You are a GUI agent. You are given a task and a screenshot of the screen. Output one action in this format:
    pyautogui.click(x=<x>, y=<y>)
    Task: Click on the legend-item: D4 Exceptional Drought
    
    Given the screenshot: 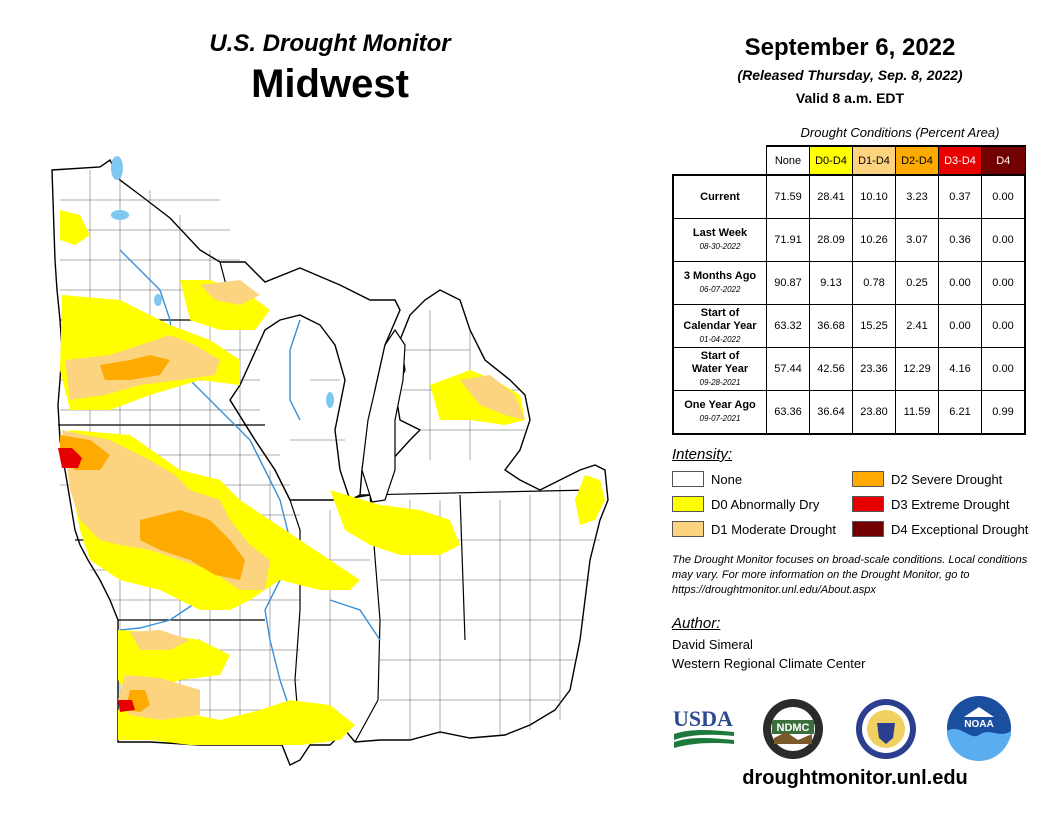 What is the action you would take?
    pyautogui.click(x=940, y=529)
    